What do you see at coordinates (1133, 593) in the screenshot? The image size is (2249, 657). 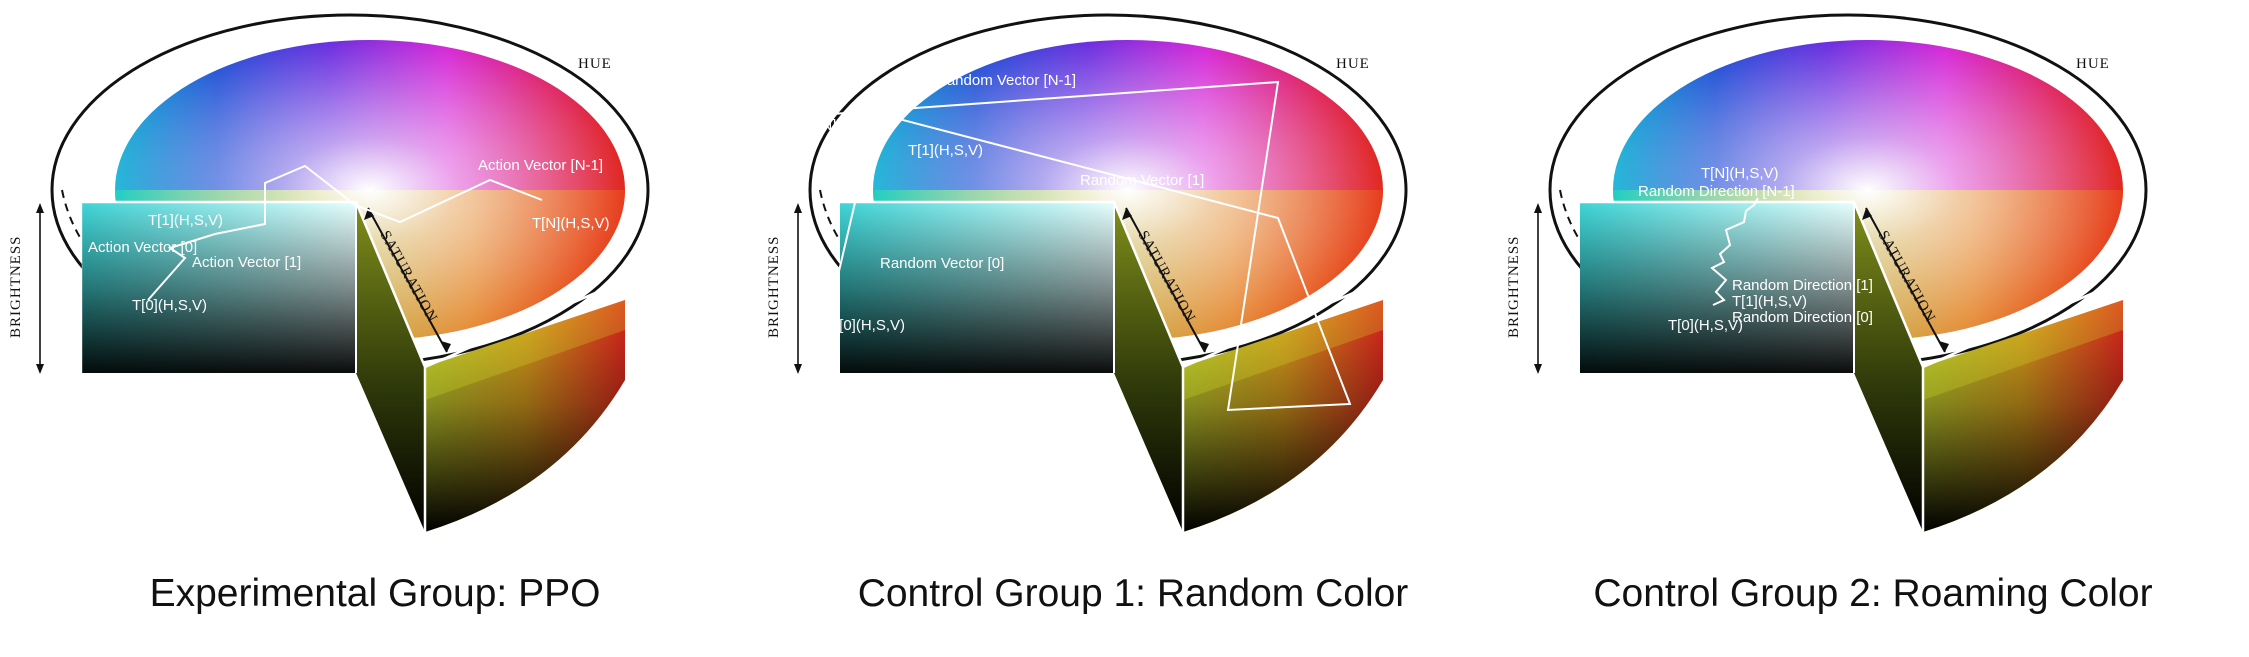 I see `panel-caption: Control Group 1: Random Color` at bounding box center [1133, 593].